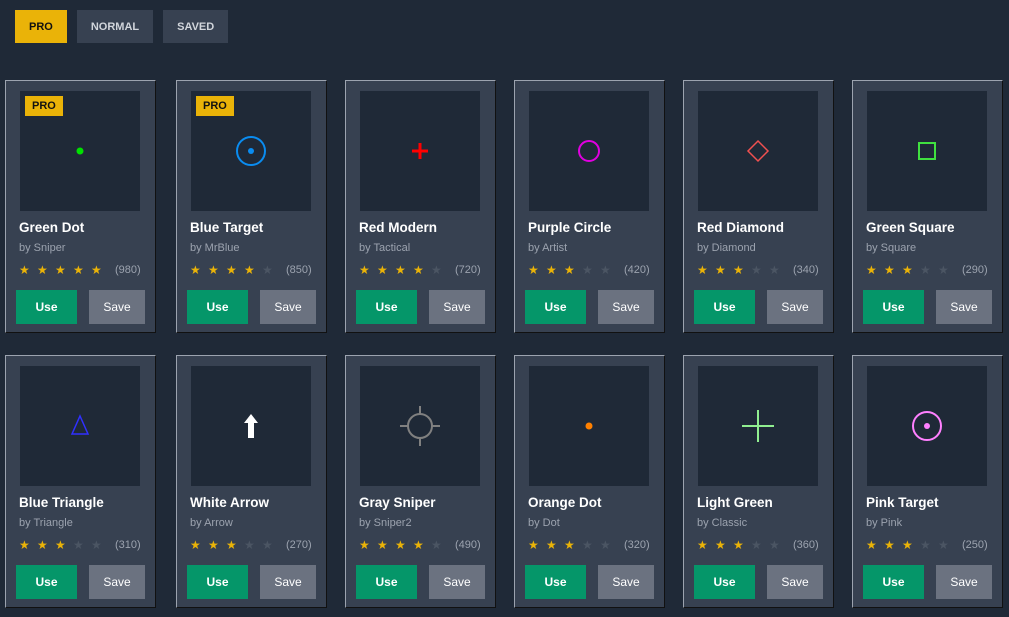 The height and width of the screenshot is (617, 1009). Describe the element at coordinates (115, 26) in the screenshot. I see `tab-normal: NORMAL` at that location.